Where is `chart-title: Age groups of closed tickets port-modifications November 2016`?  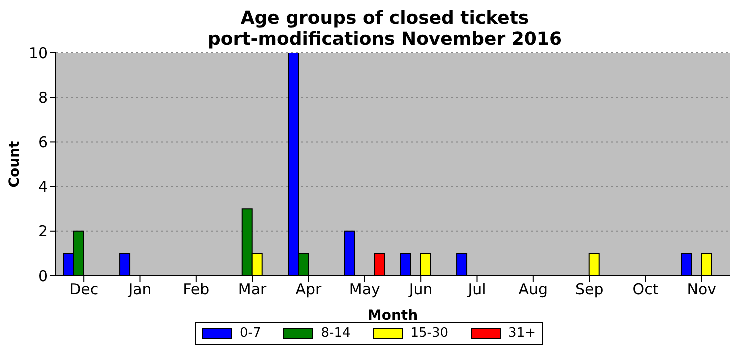 chart-title: Age groups of closed tickets port-modifications November 2016 is located at coordinates (385, 29).